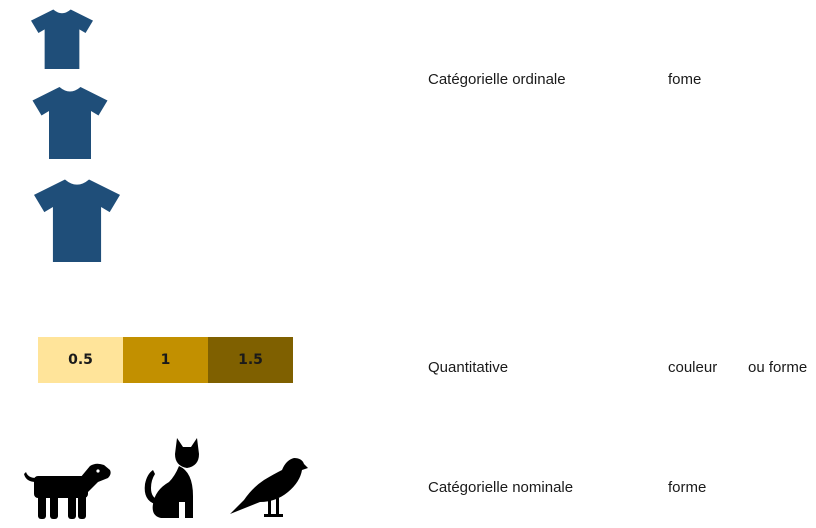 Image resolution: width=816 pixels, height=528 pixels. Describe the element at coordinates (171, 478) in the screenshot. I see `cat-icon` at that location.